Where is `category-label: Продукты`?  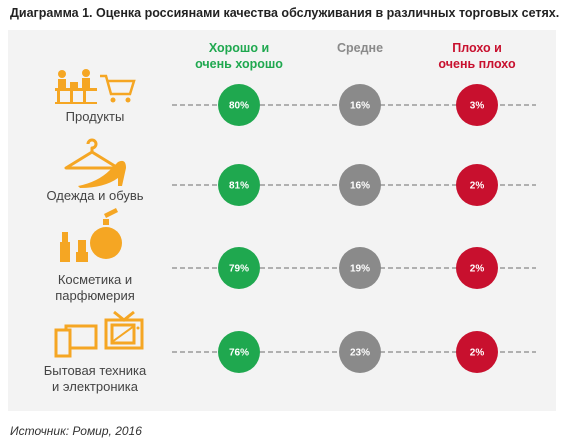
category-label: Продукты is located at coordinates (95, 116).